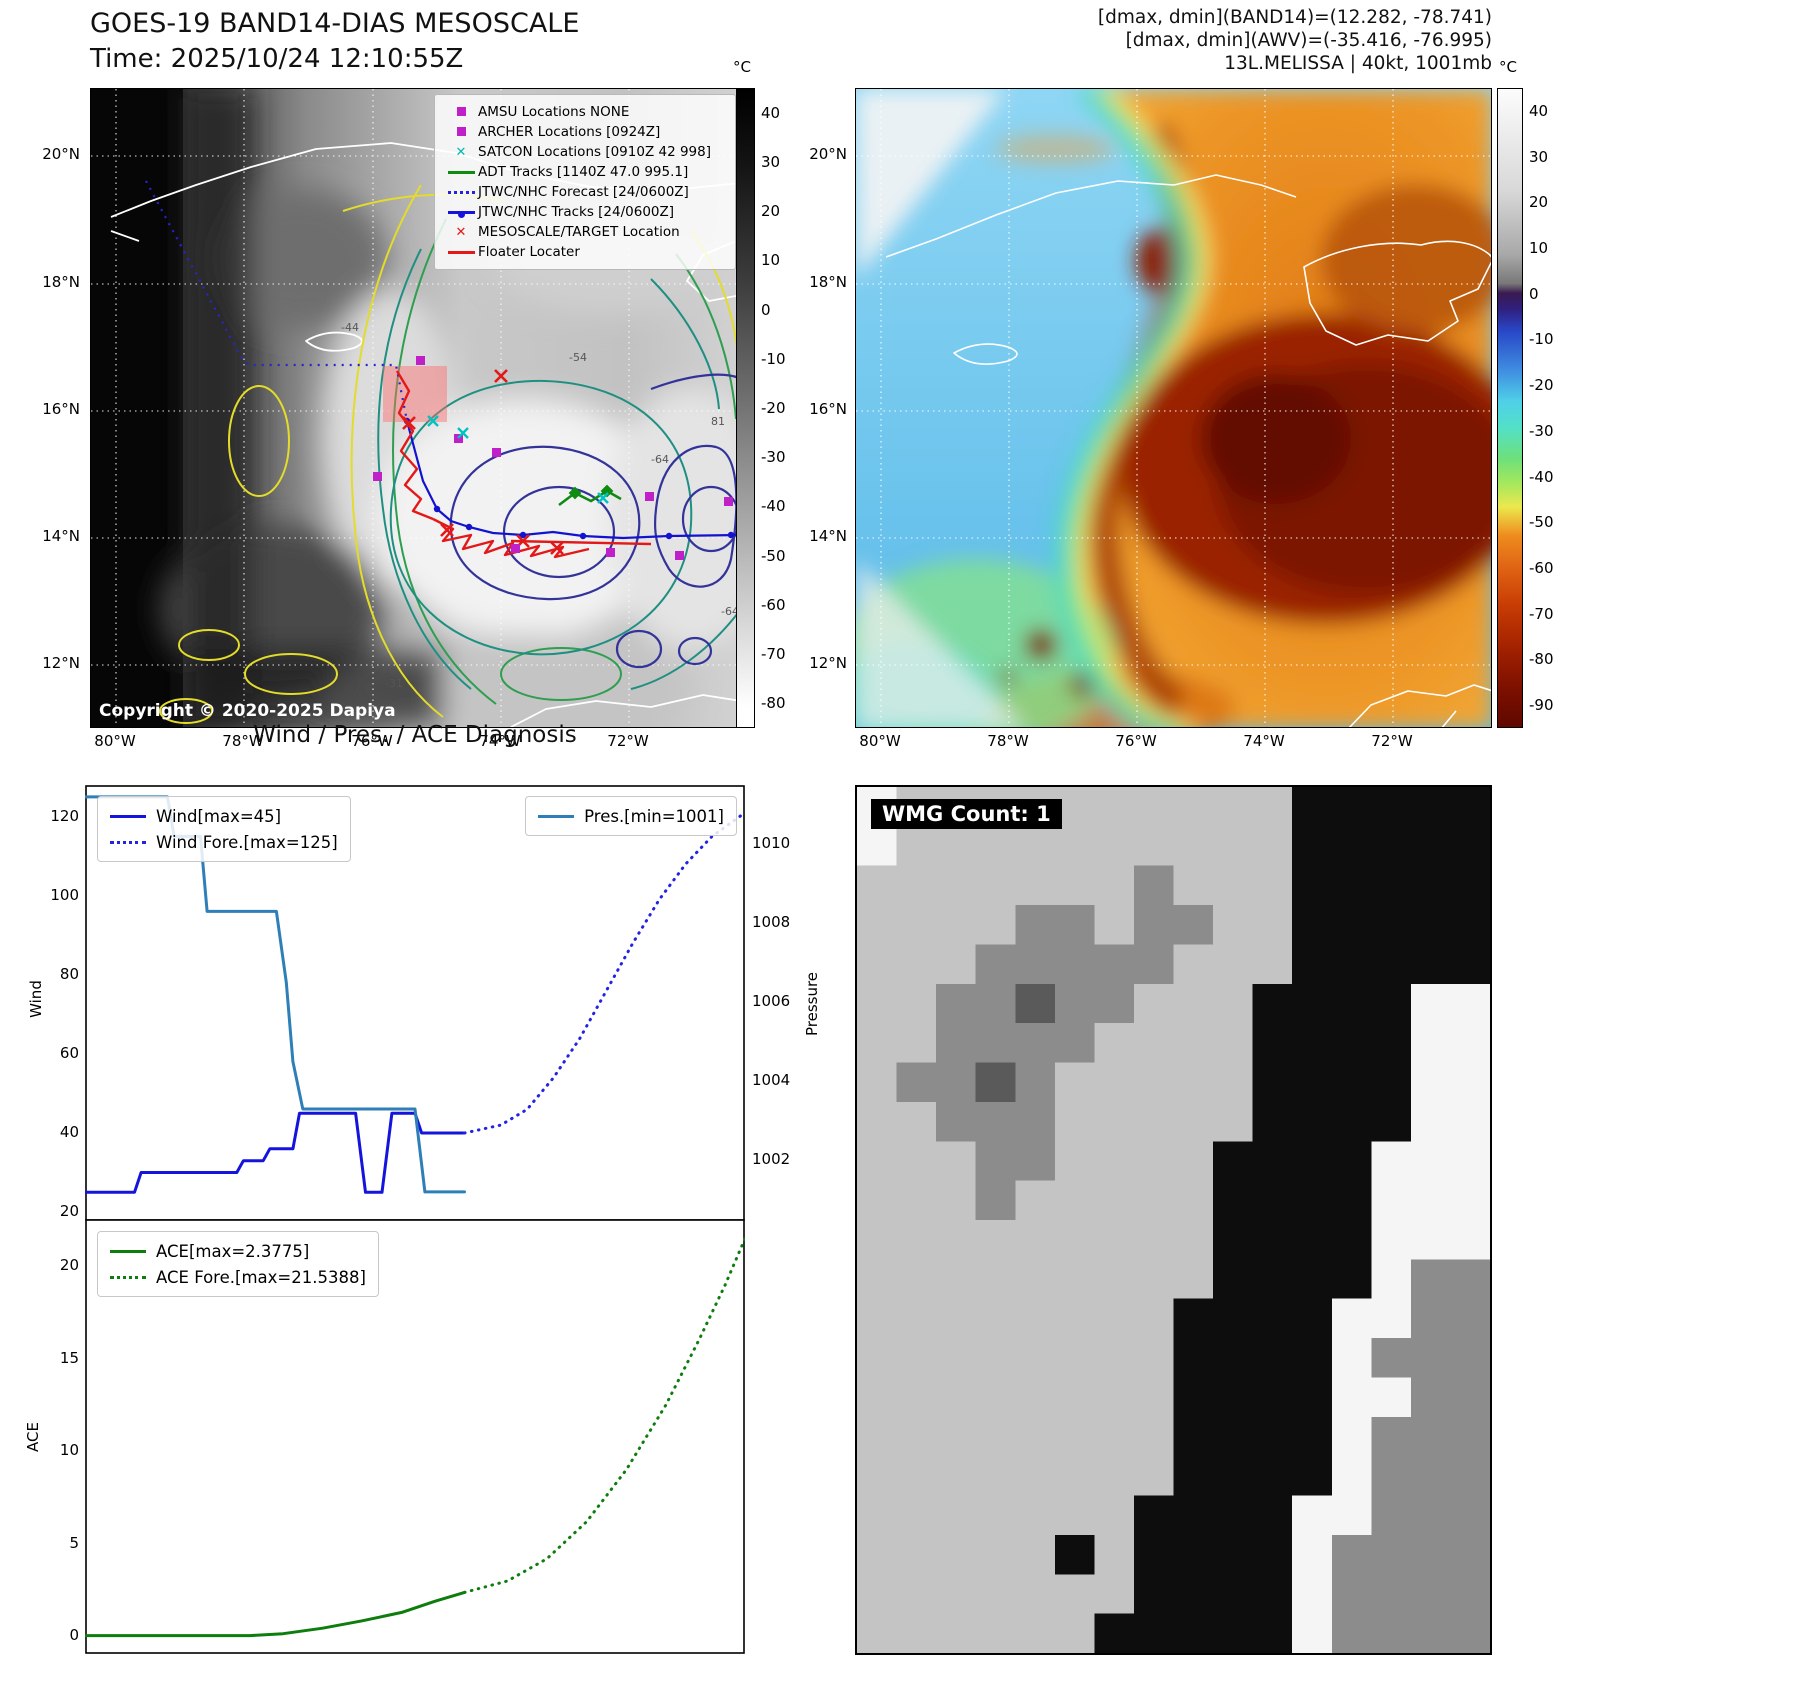  What do you see at coordinates (1508, 67) in the screenshot?
I see `right-colorbar-unit: °C` at bounding box center [1508, 67].